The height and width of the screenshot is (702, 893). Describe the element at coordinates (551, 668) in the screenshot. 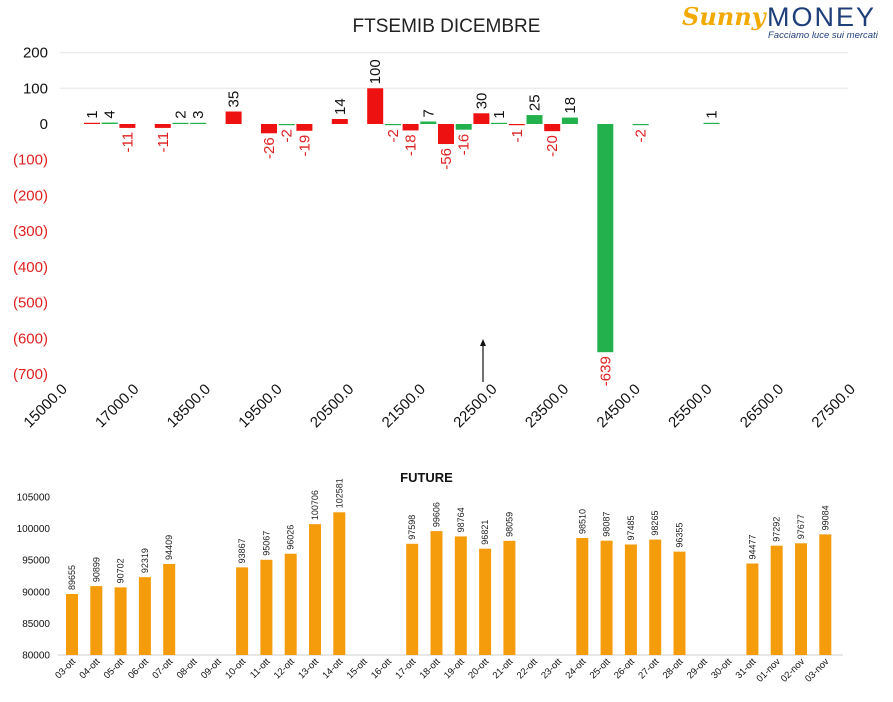

I see `x-tick-label: 23-ott` at that location.